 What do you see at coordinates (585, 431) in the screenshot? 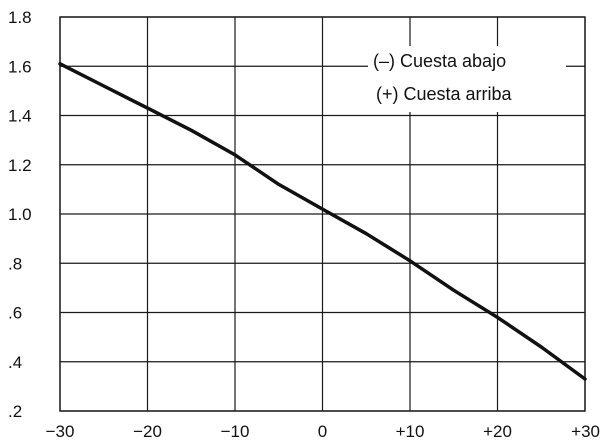
I see `x-tick-label: +30` at bounding box center [585, 431].